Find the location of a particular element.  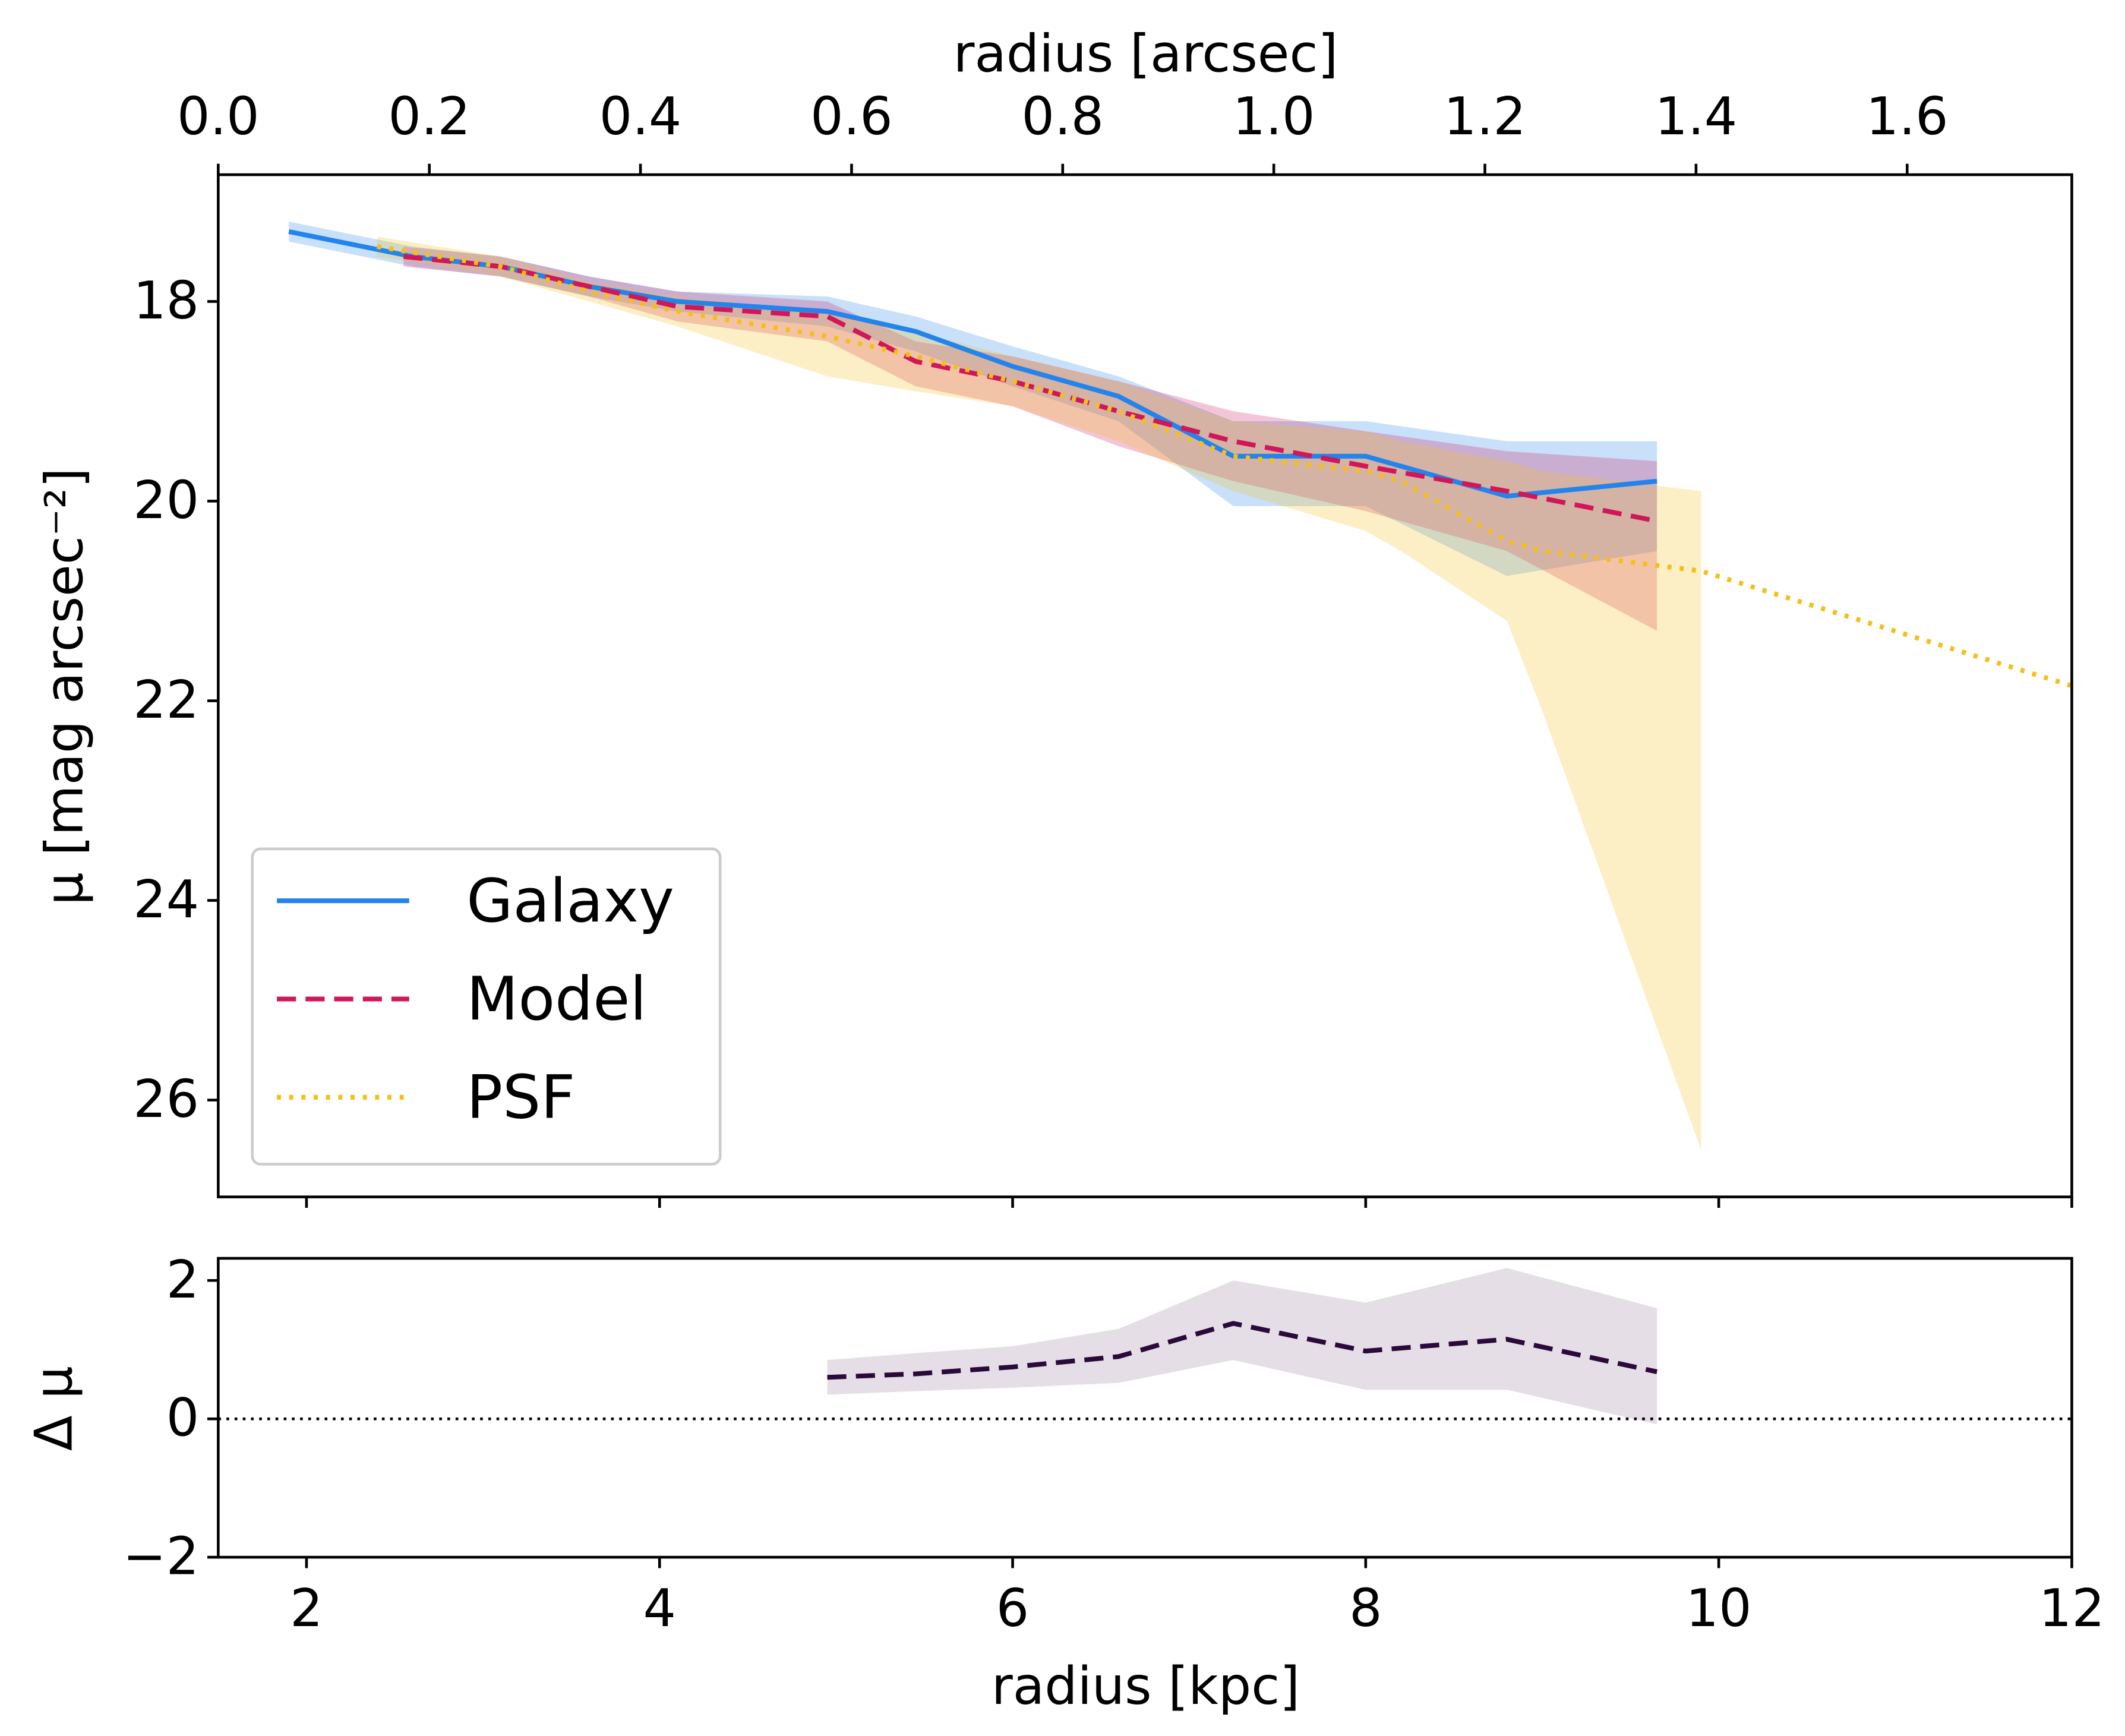

x2-tick-label: 1.2 is located at coordinates (1485, 116).